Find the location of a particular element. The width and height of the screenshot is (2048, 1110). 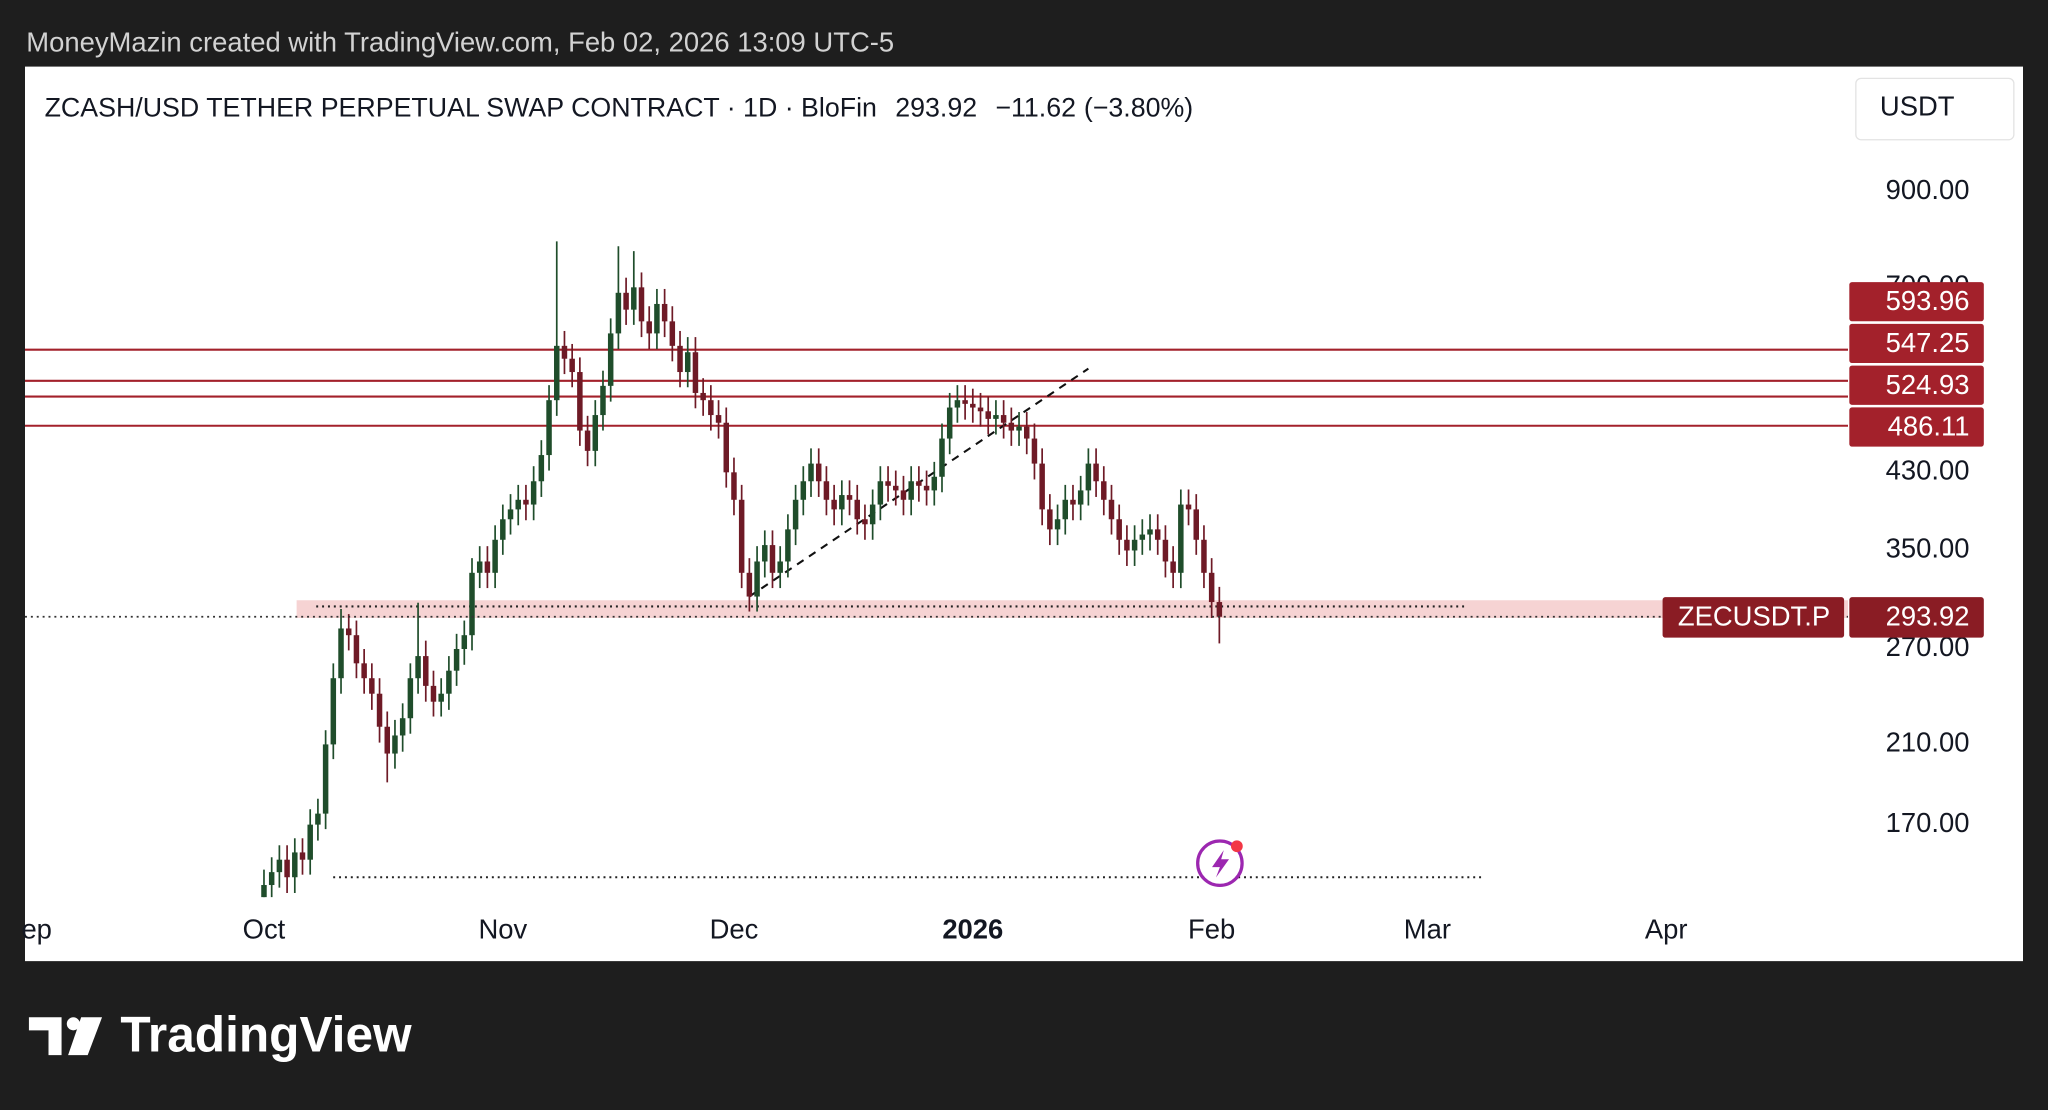

price-line-label: 524.93 is located at coordinates (1928, 384).